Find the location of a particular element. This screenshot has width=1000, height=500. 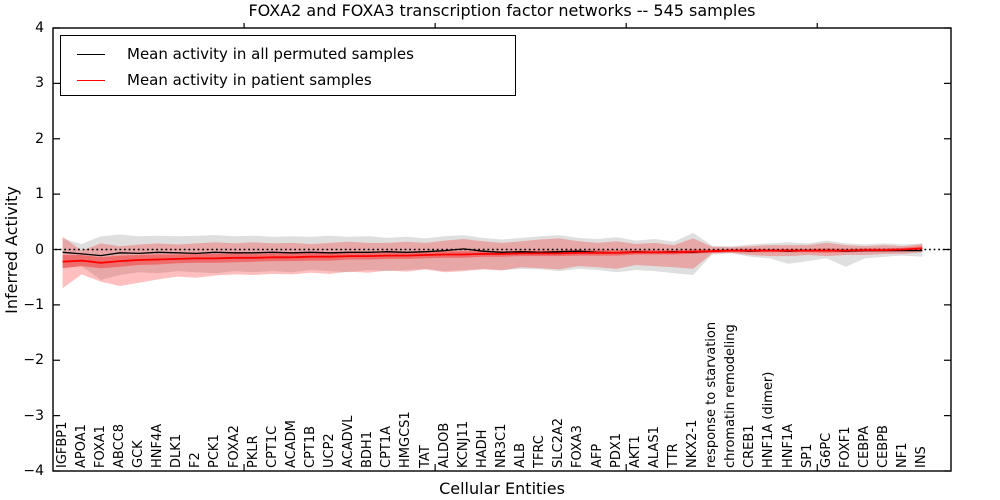

x-tick-label: KCNJ11 is located at coordinates (463, 444).